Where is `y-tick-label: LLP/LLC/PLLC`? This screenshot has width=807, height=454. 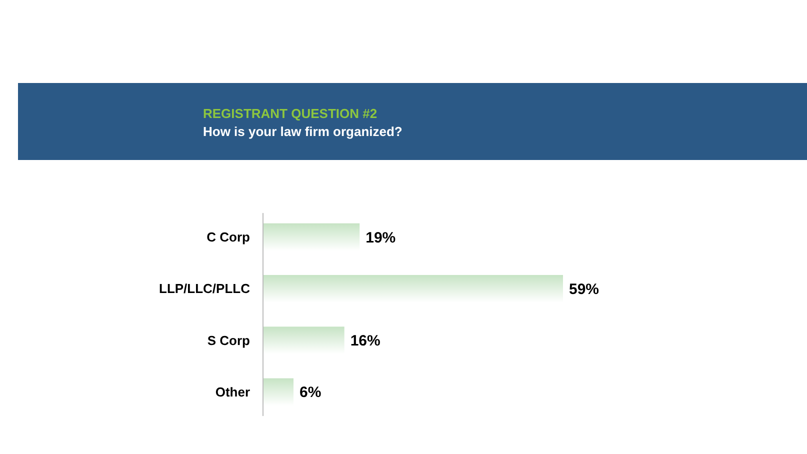 y-tick-label: LLP/LLC/PLLC is located at coordinates (205, 288).